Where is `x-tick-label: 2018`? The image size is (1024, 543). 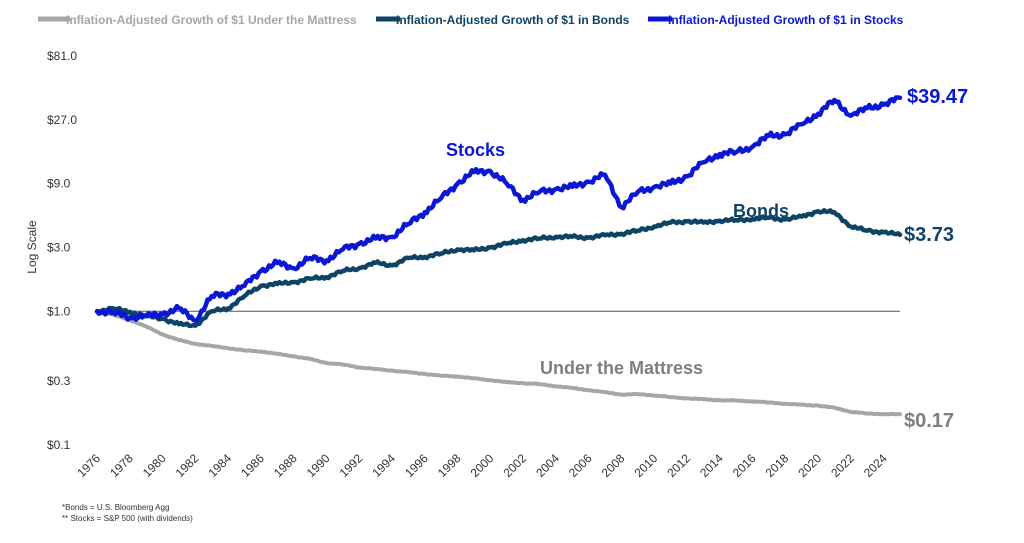
x-tick-label: 2018 is located at coordinates (777, 465).